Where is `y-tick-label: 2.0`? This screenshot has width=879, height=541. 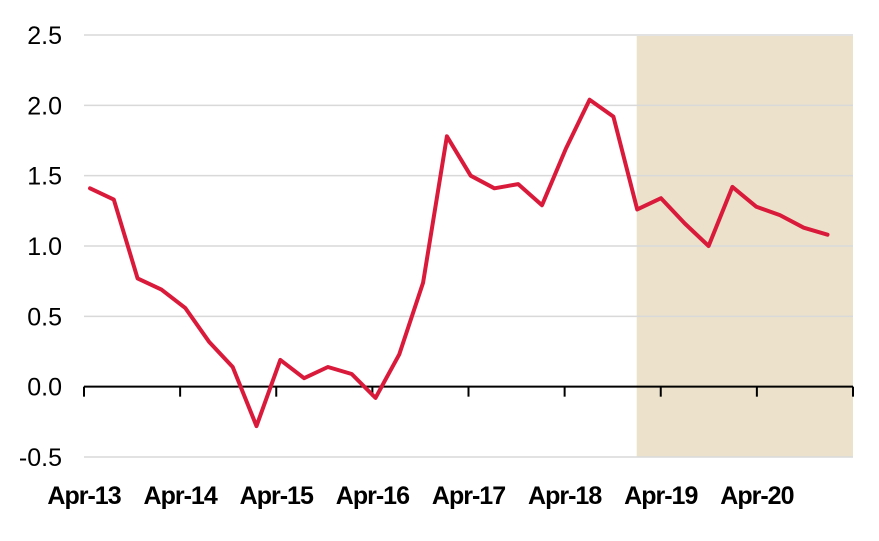 y-tick-label: 2.0 is located at coordinates (44, 106).